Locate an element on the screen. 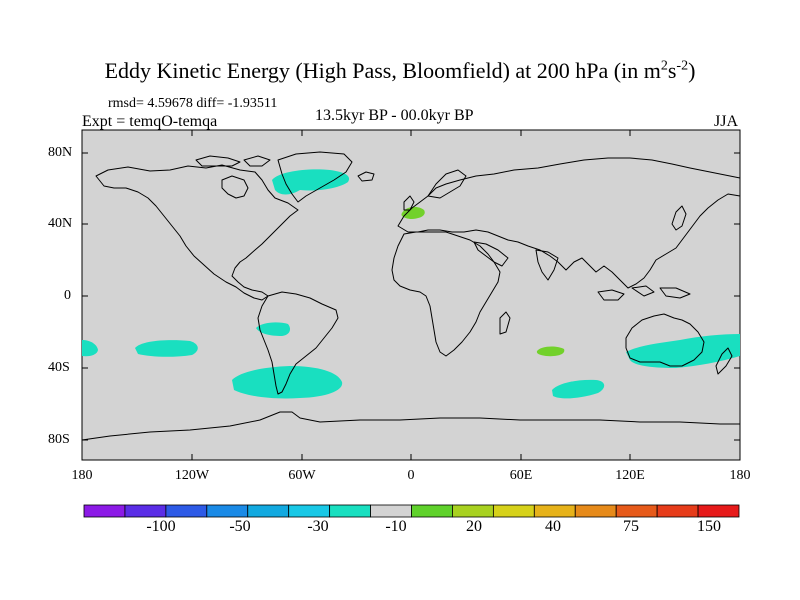 The width and height of the screenshot is (800, 600). lat-label-0: 0 is located at coordinates (67, 295).